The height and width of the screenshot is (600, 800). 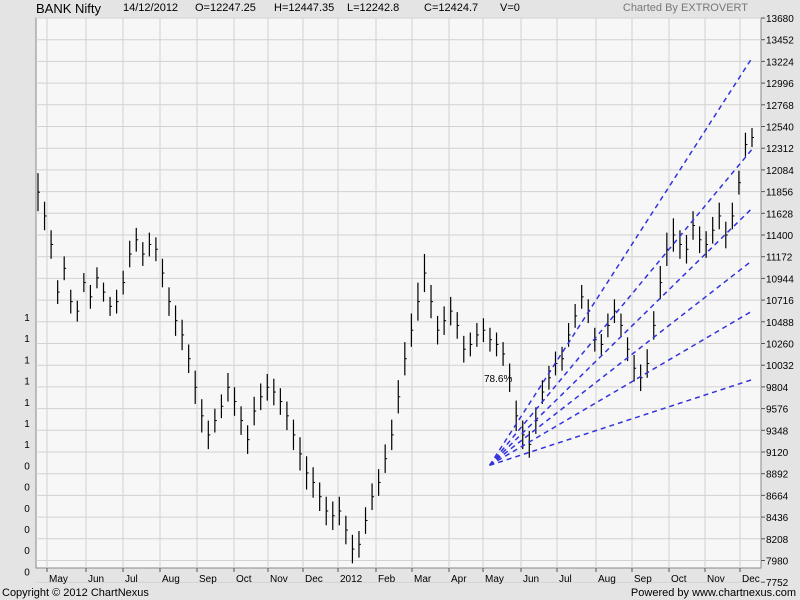 What do you see at coordinates (713, 593) in the screenshot?
I see `powered-by-link: Powered by www.chartnexus.com` at bounding box center [713, 593].